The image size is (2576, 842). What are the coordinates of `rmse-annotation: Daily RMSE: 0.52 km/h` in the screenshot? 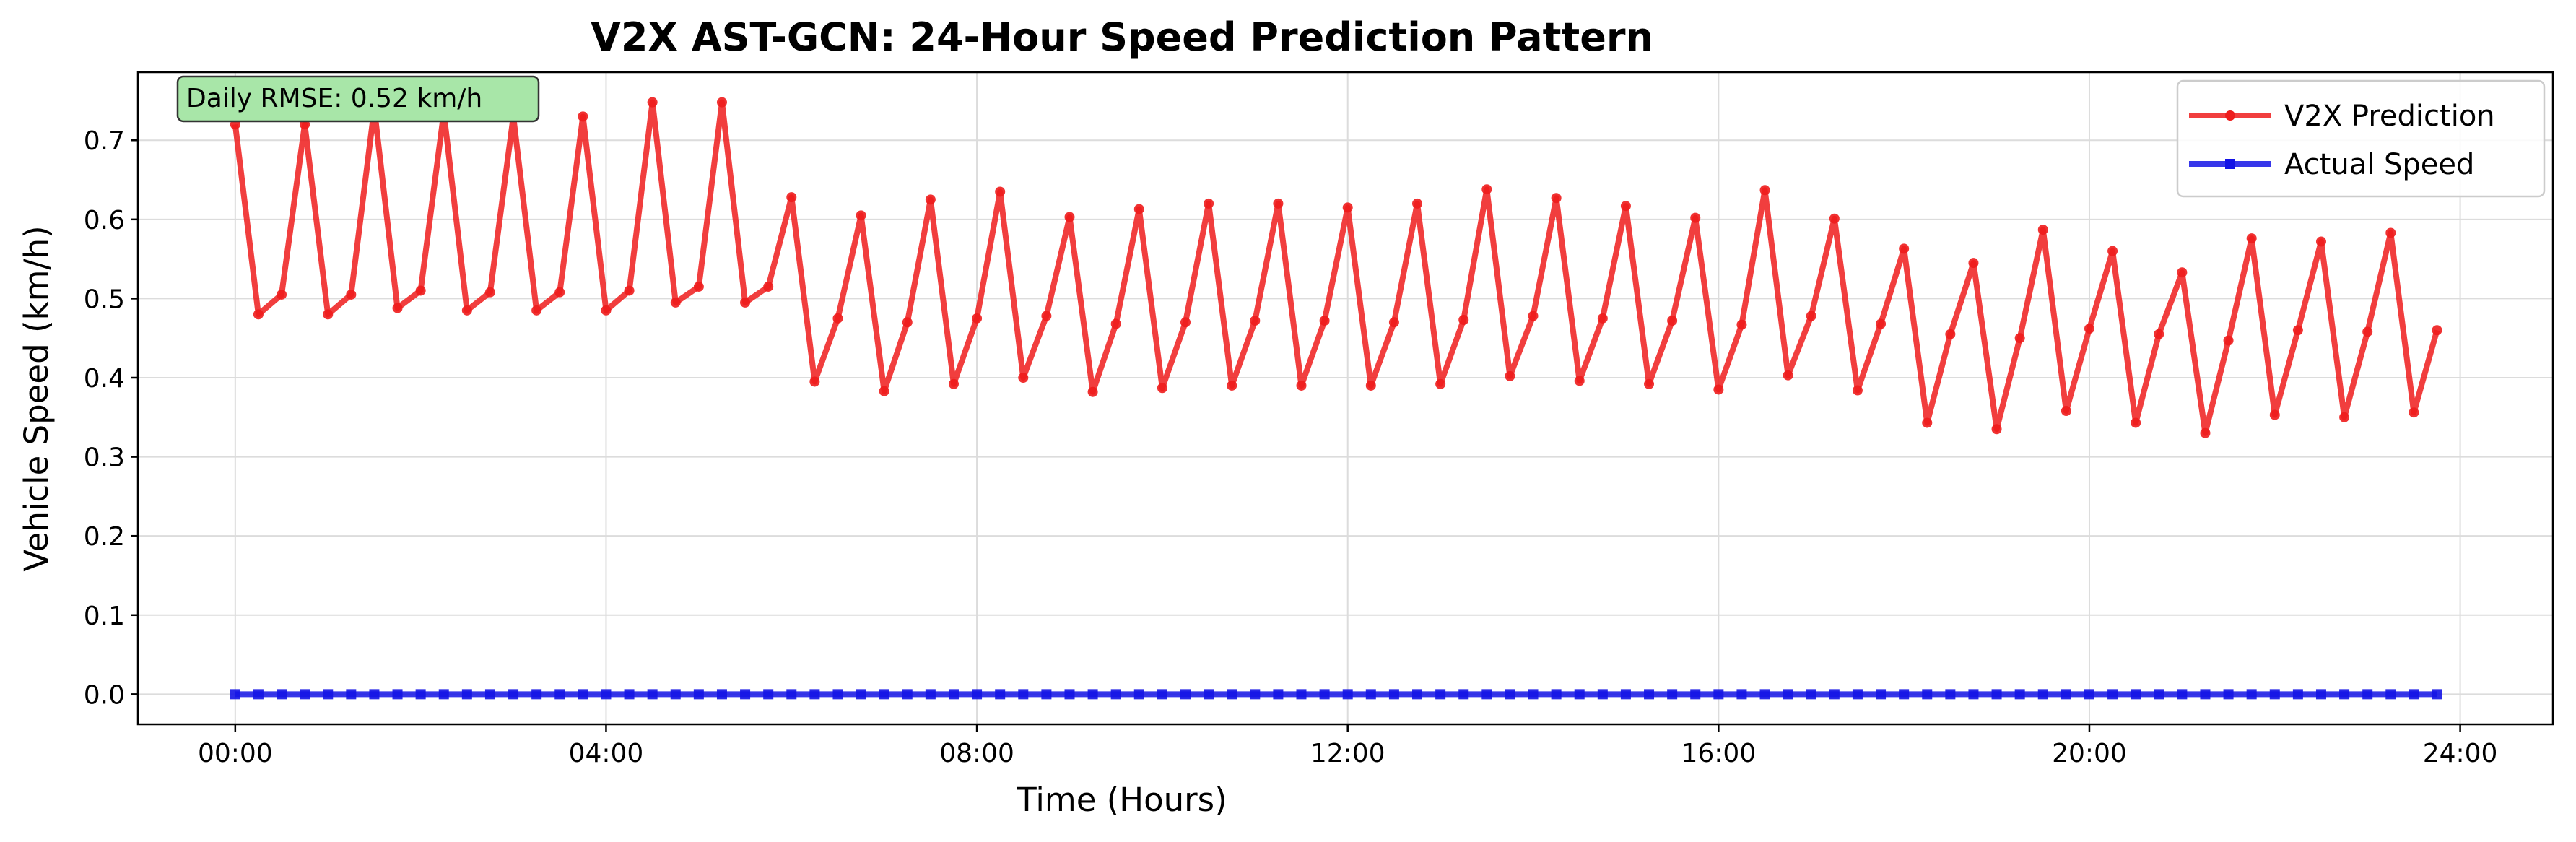 It's located at (358, 99).